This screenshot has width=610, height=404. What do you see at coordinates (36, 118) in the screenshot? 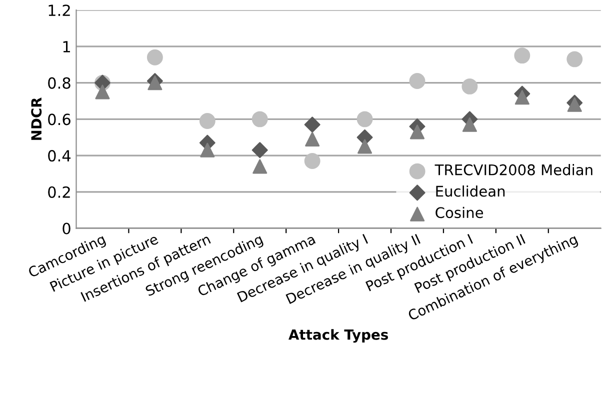
I see `y-axis-title: NDCR` at bounding box center [36, 118].